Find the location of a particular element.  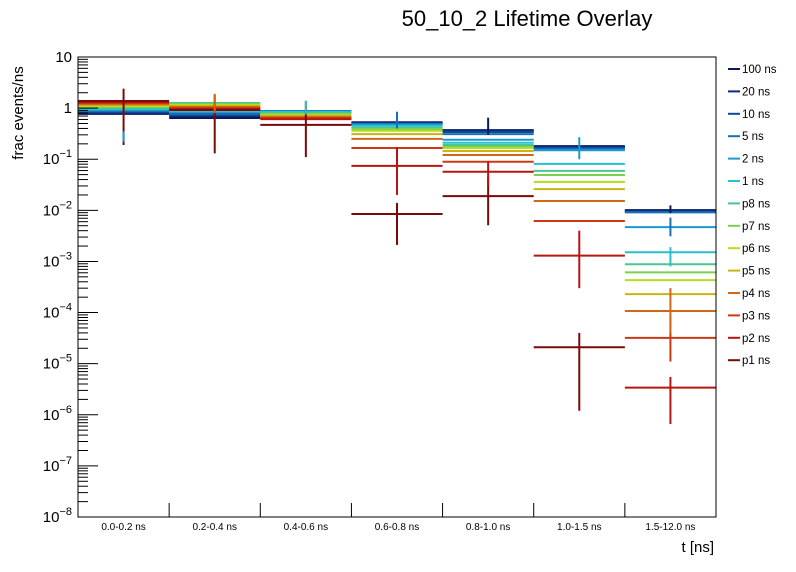

y-tick-label: 10⁻³ is located at coordinates (57, 260).